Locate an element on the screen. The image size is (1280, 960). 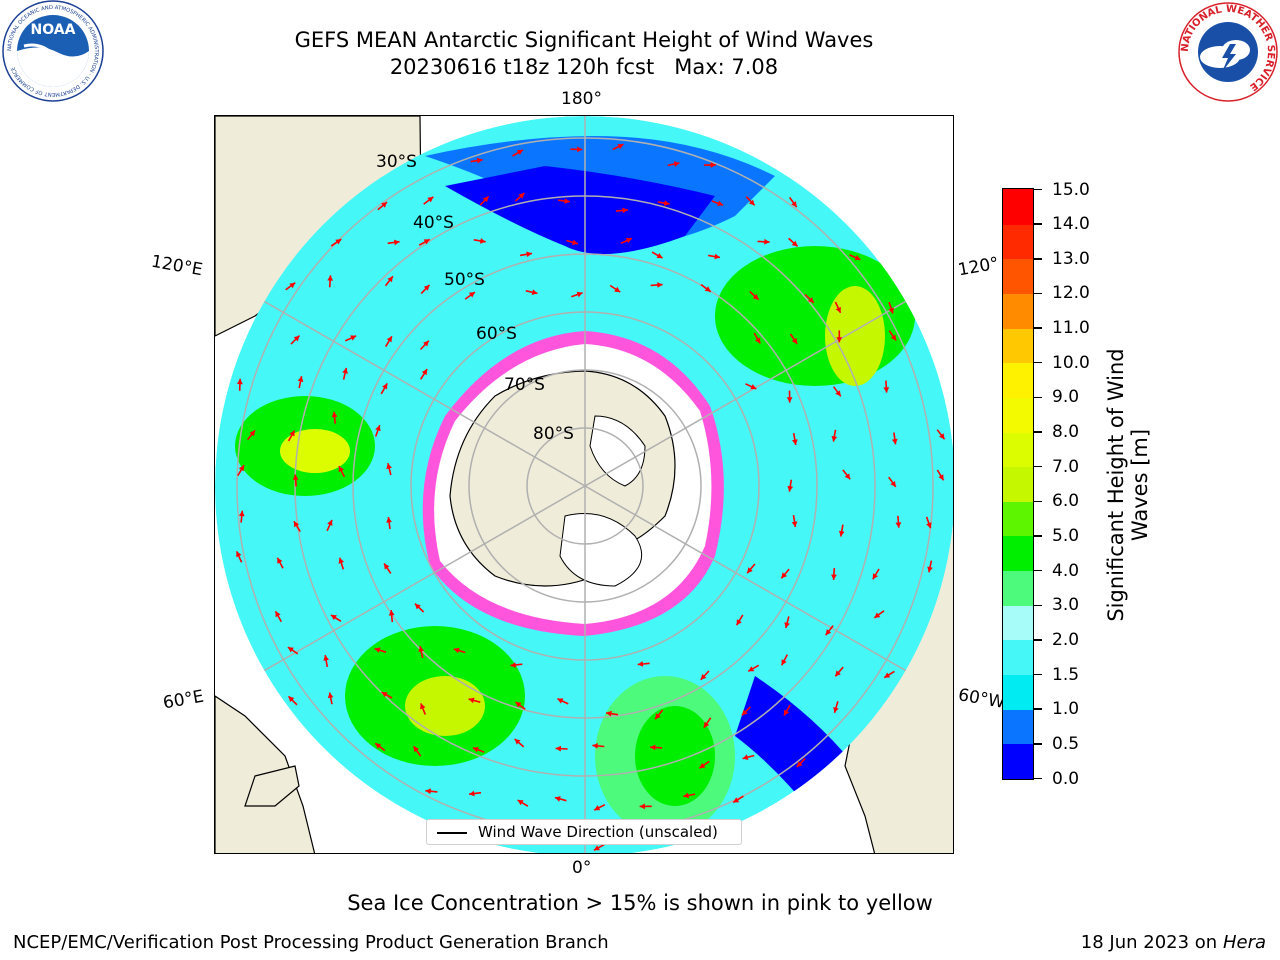
colorbar-tick-label: 12.0 is located at coordinates (1071, 293).